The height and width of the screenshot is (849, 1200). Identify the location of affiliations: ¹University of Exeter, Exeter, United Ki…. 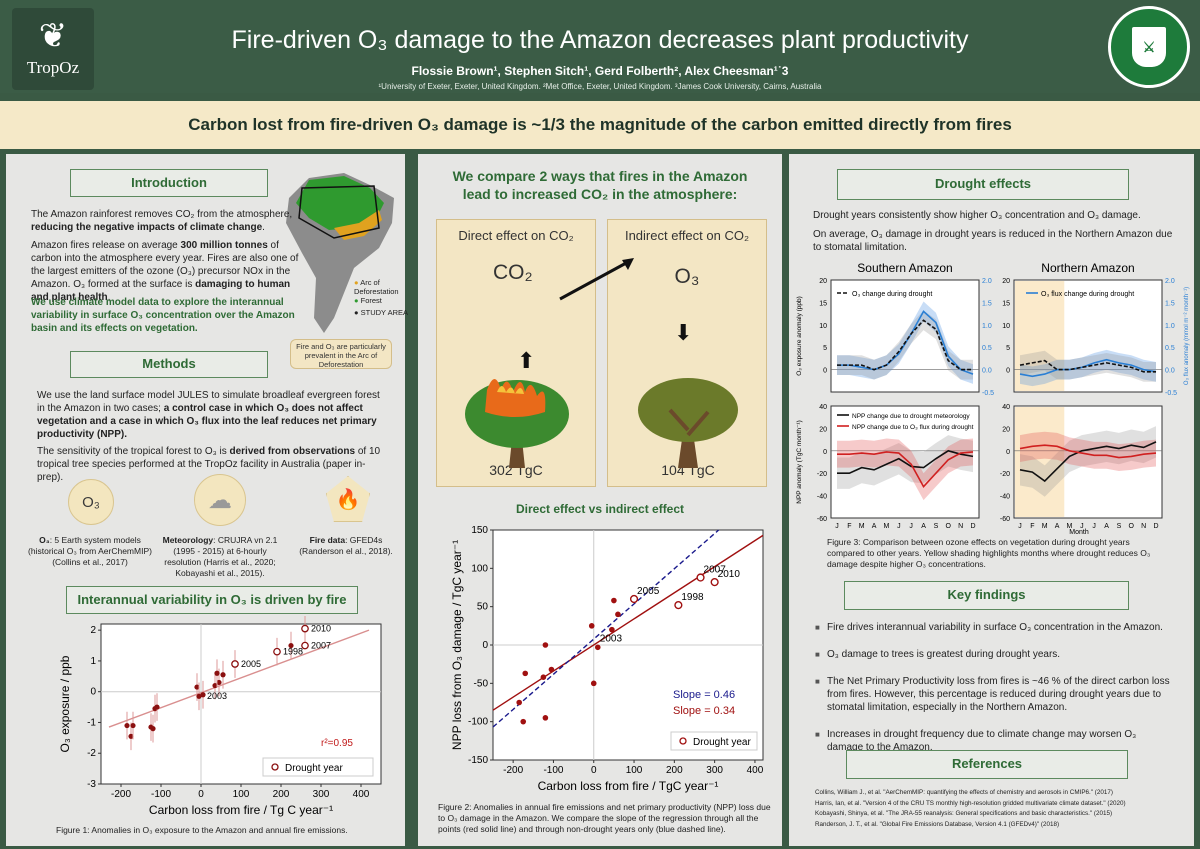
(600, 86).